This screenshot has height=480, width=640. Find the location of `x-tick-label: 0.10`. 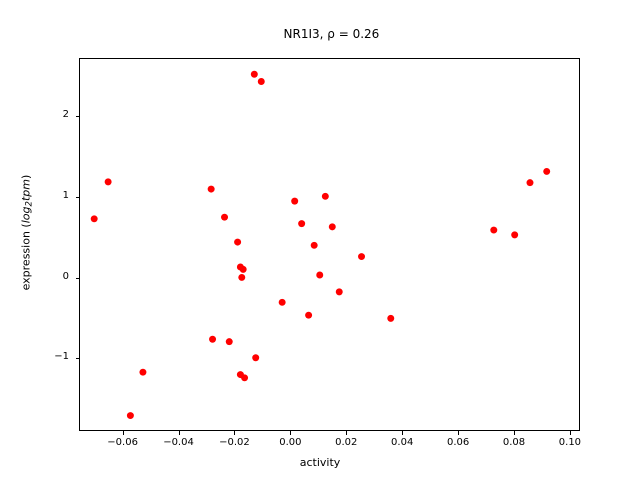

x-tick-label: 0.10 is located at coordinates (570, 442).